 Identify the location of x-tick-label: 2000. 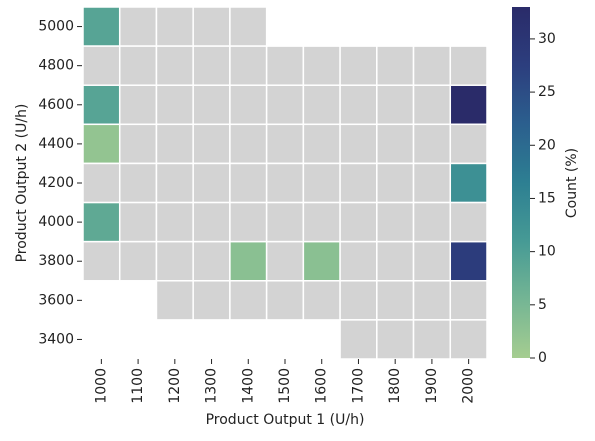
(469, 386).